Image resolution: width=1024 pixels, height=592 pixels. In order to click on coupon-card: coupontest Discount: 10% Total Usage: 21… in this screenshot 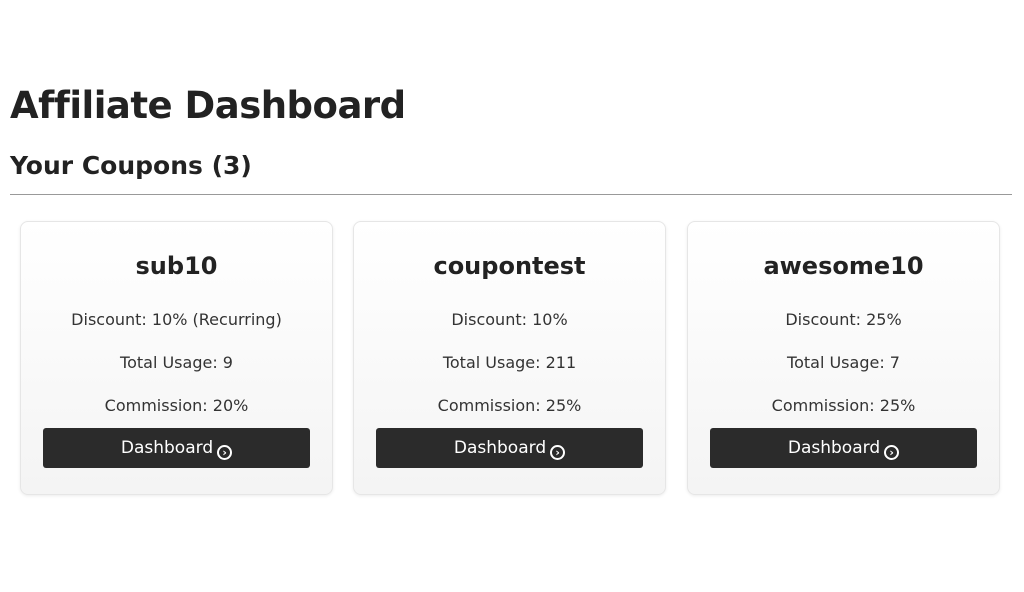, I will do `click(509, 358)`.